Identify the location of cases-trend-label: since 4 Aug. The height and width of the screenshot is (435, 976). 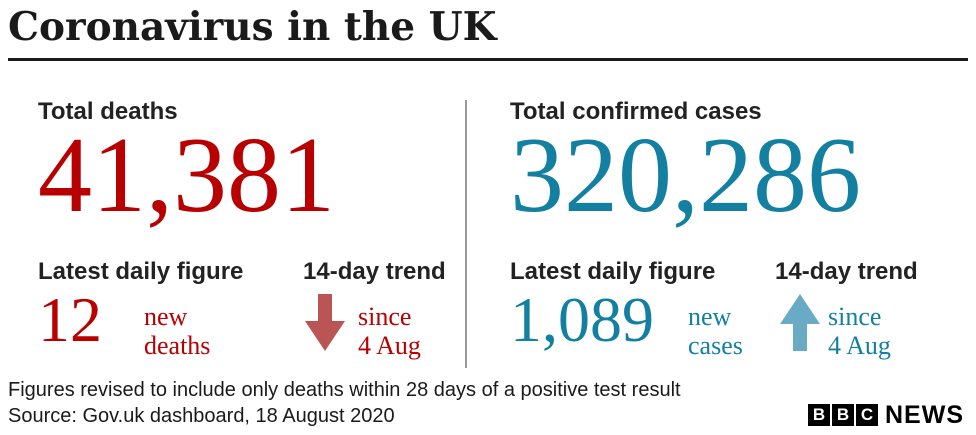
(859, 331).